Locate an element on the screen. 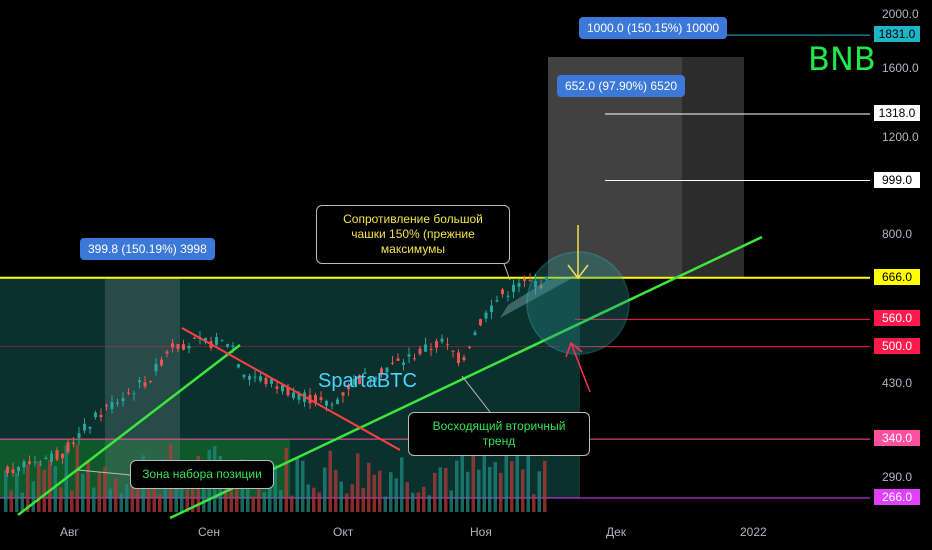  accumulation-callout: Зона набора позиции is located at coordinates (202, 474).